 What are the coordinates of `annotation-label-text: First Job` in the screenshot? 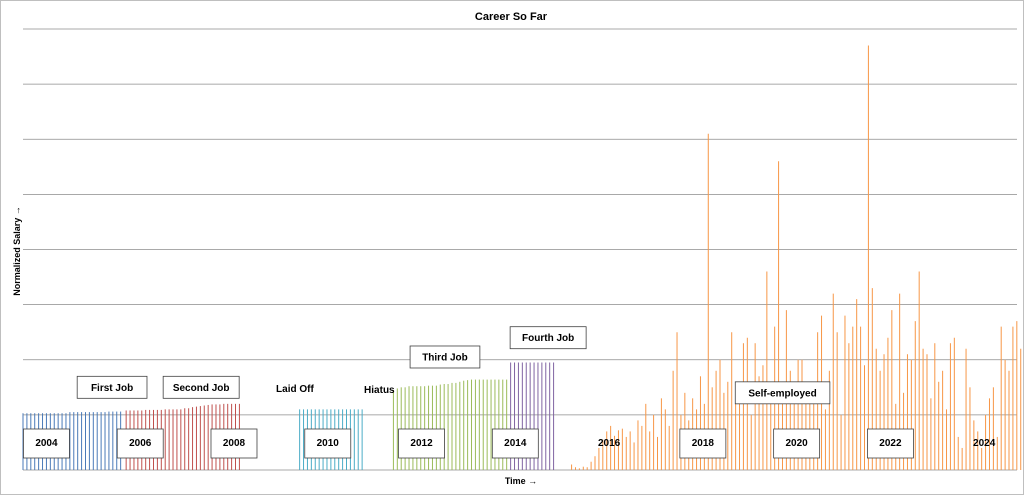 It's located at (112, 388).